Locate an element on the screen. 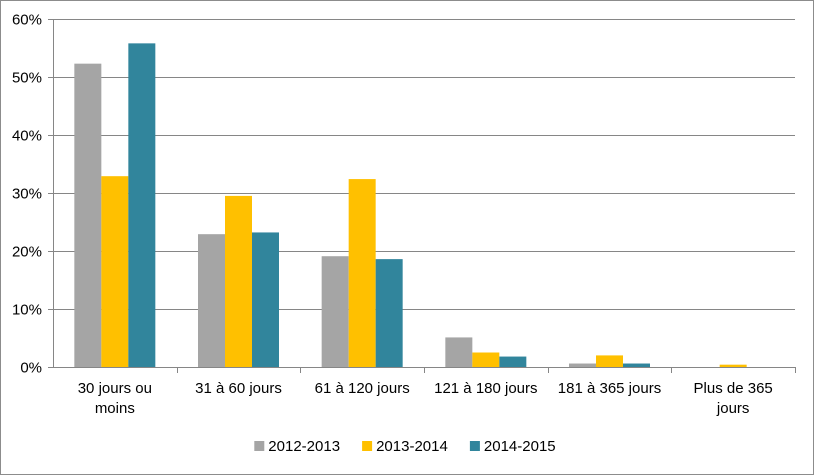  legend-label-2013-2014: 2013-2014 is located at coordinates (412, 446).